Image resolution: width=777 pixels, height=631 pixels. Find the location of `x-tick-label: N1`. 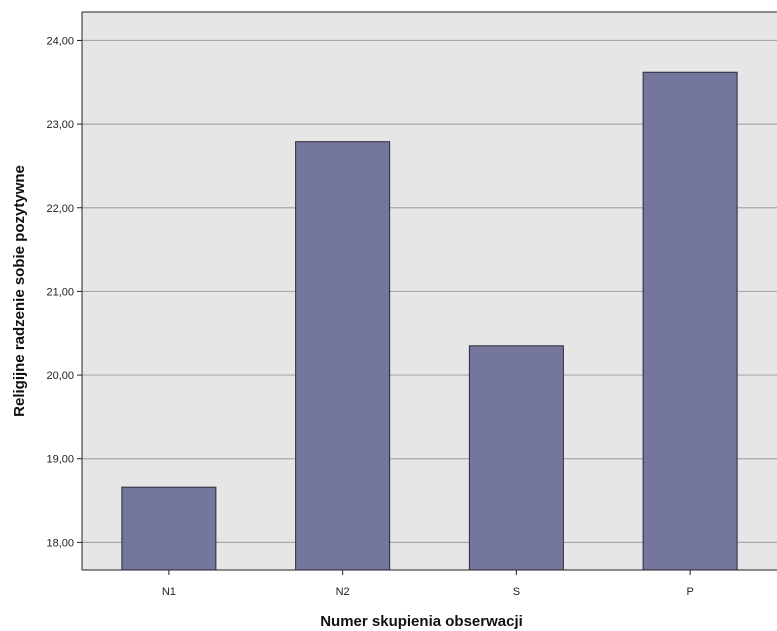

x-tick-label: N1 is located at coordinates (169, 592).